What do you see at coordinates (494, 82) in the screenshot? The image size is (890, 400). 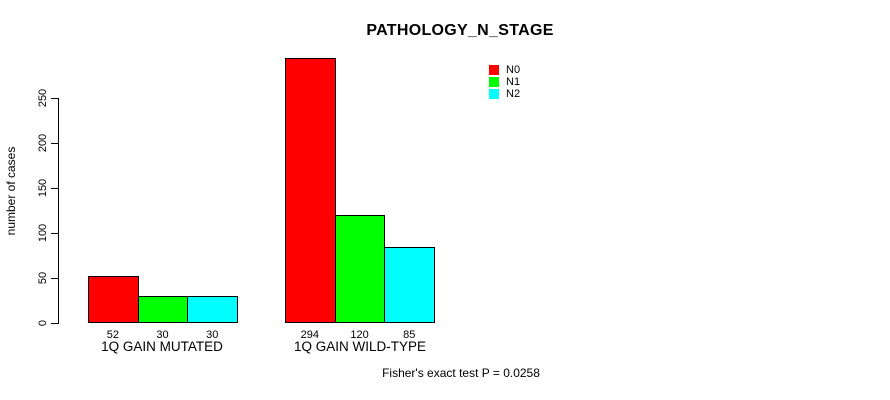 I see `legend-swatch-n1` at bounding box center [494, 82].